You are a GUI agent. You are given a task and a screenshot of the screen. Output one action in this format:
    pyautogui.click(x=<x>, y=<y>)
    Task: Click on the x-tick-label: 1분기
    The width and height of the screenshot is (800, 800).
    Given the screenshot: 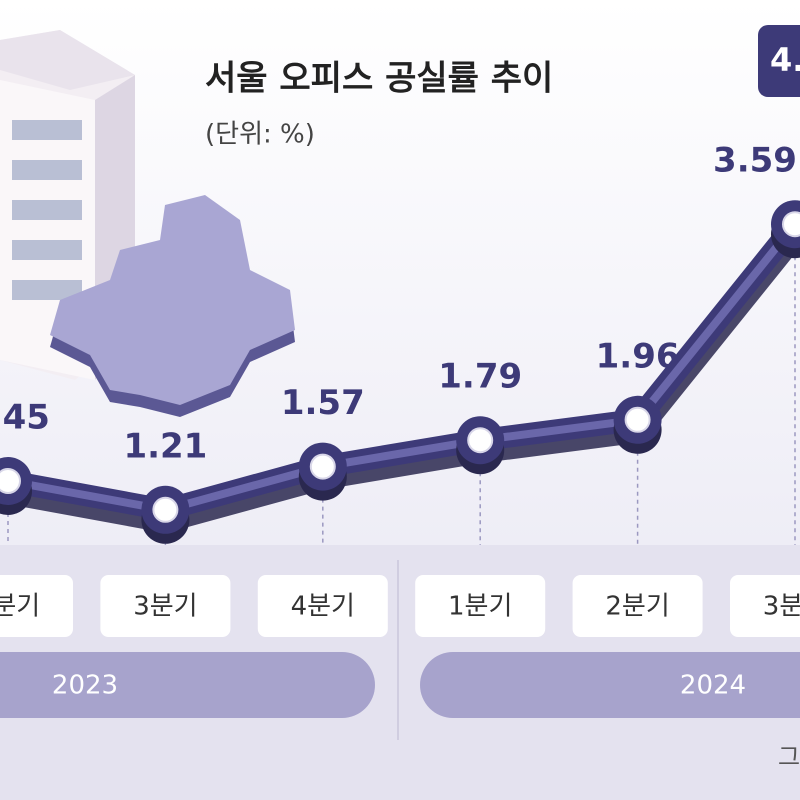 What is the action you would take?
    pyautogui.click(x=480, y=607)
    